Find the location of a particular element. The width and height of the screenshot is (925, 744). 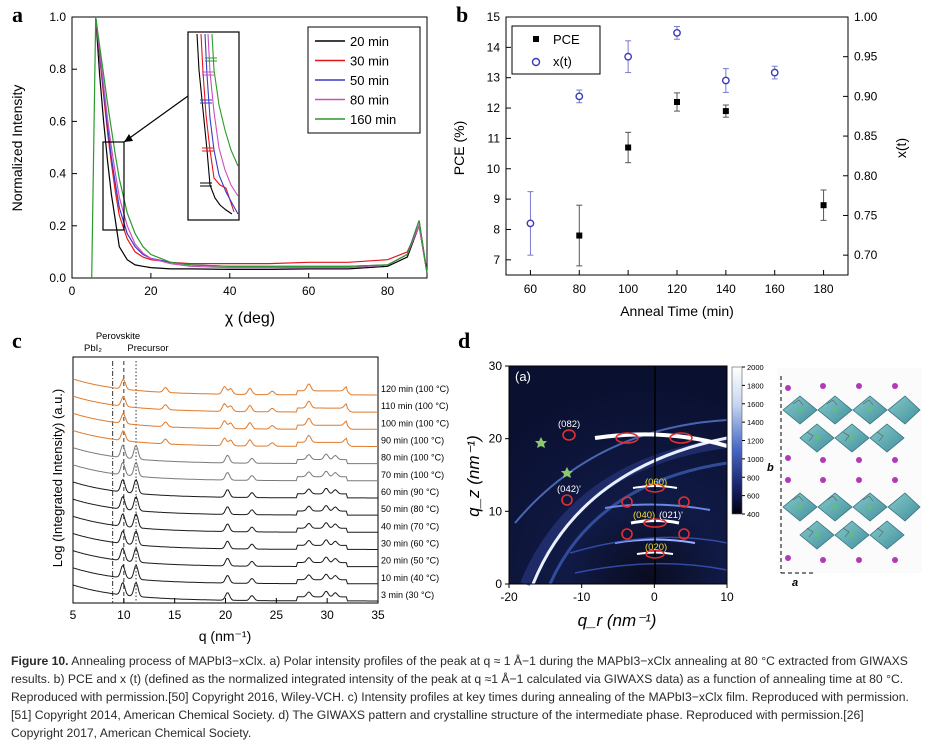

y-tick-label-a: 0.8 is located at coordinates (57, 69).